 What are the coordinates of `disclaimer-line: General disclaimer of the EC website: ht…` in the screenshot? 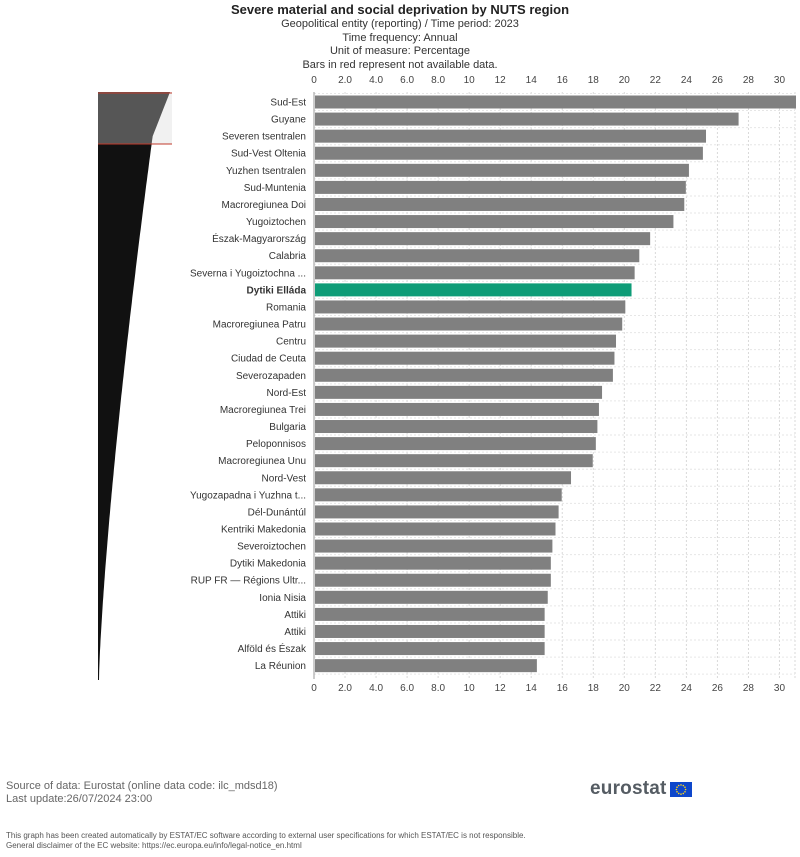 It's located at (154, 845).